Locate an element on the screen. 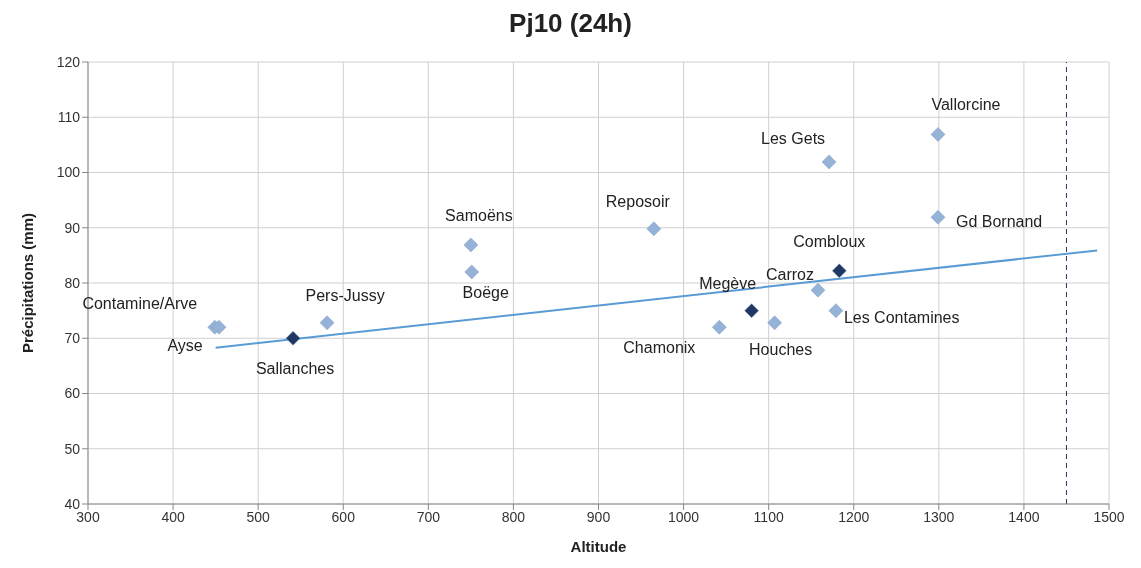  x-tick-label: 1300 is located at coordinates (939, 516).